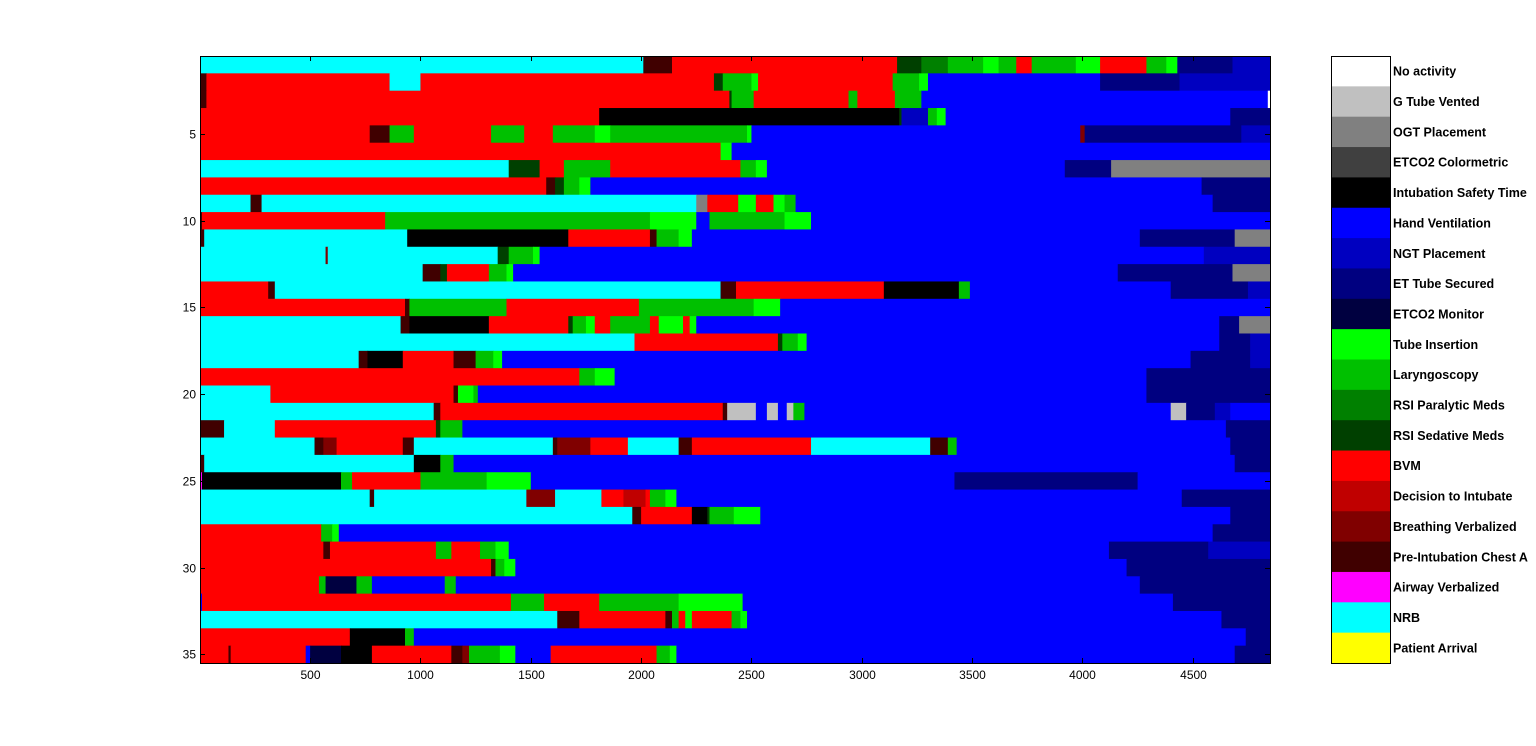  Describe the element at coordinates (1193, 675) in the screenshot. I see `x-tick-label: 4500` at that location.